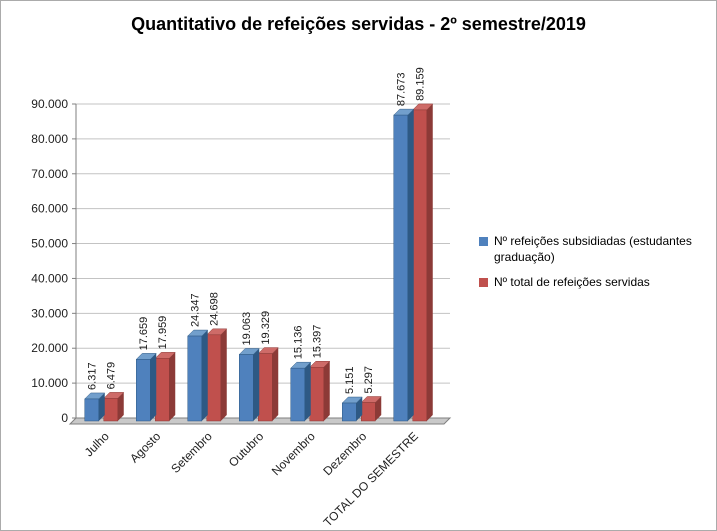 Image resolution: width=717 pixels, height=531 pixels. What do you see at coordinates (64, 418) in the screenshot?
I see `y-axis-label: 0` at bounding box center [64, 418].